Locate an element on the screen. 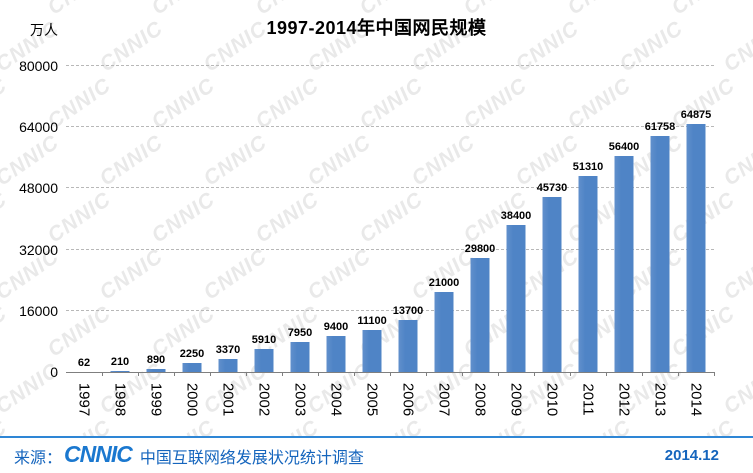 The height and width of the screenshot is (473, 753). x-axis-tick-label: 2006 is located at coordinates (408, 399).